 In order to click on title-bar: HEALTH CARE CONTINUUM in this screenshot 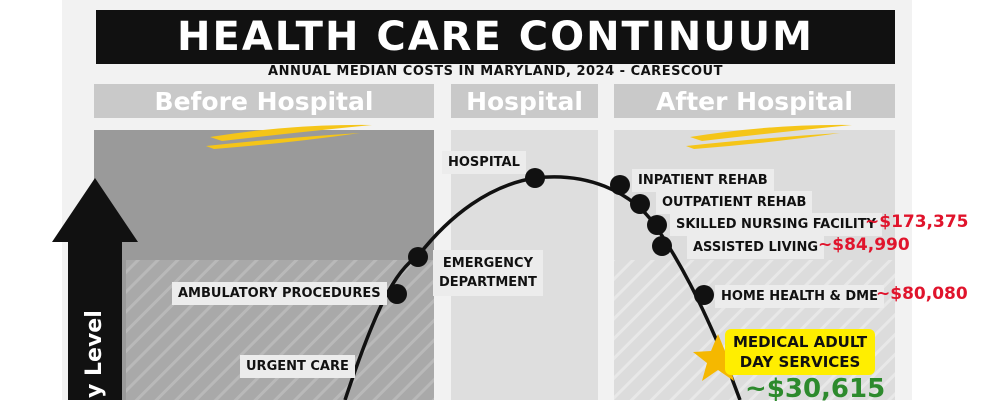, I will do `click(495, 37)`.